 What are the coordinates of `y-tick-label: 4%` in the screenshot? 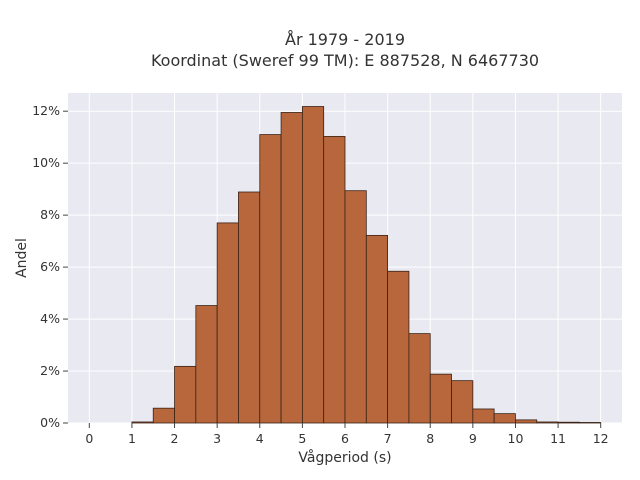 It's located at (50, 318).